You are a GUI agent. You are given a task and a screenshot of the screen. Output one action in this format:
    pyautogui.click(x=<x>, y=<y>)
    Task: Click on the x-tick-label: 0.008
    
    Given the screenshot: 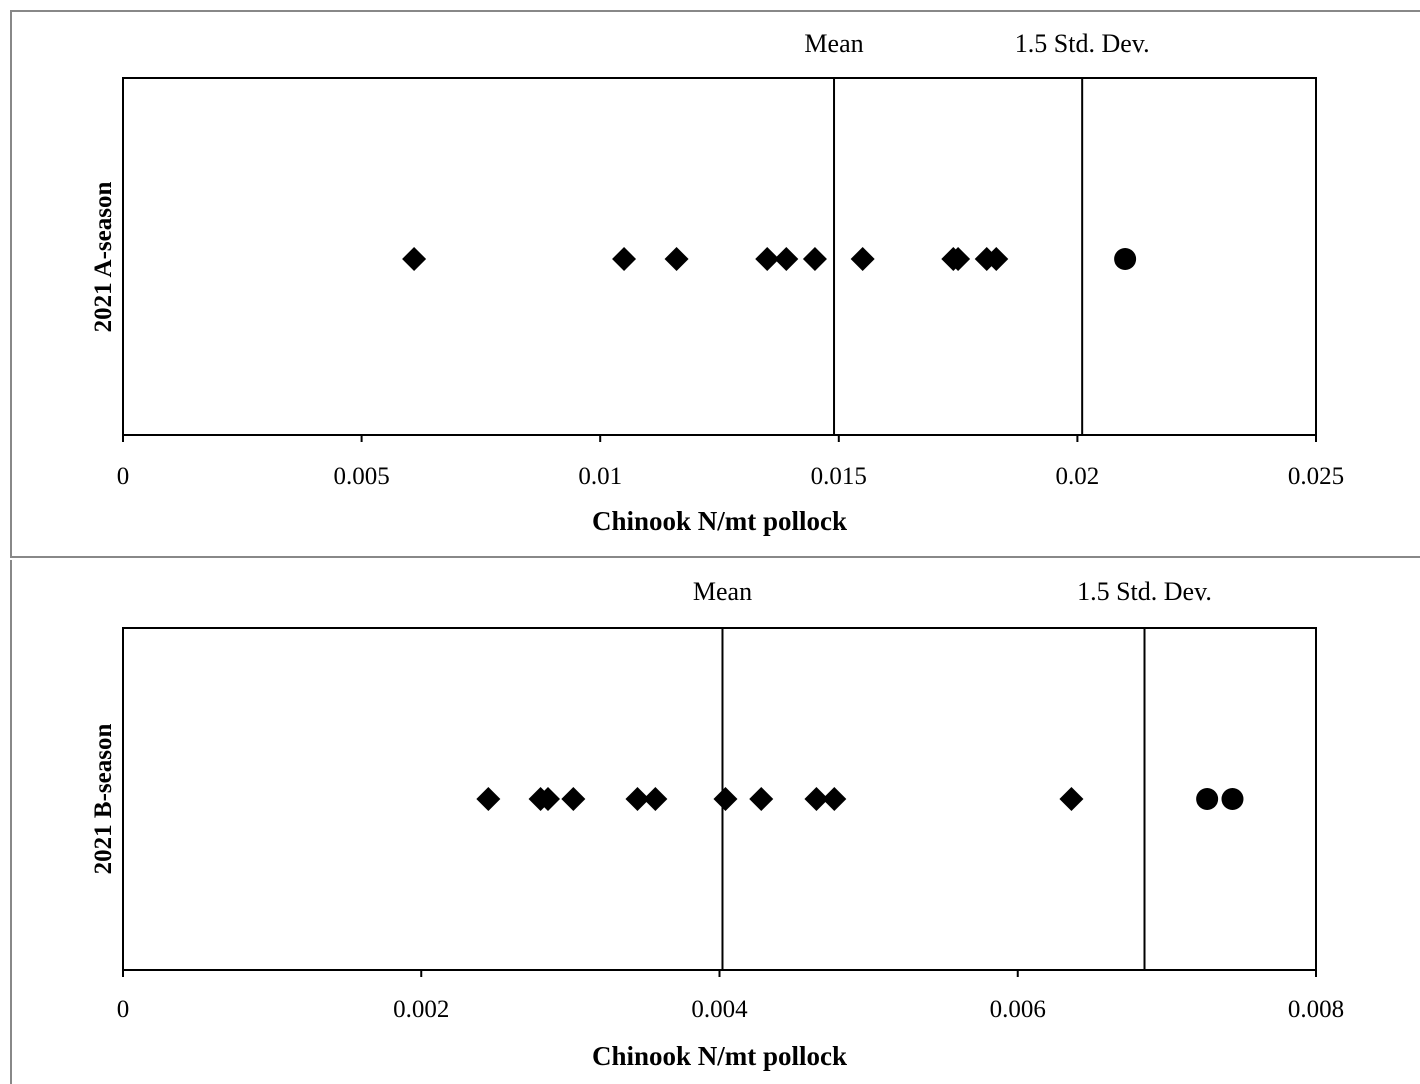 What is the action you would take?
    pyautogui.click(x=1316, y=1009)
    